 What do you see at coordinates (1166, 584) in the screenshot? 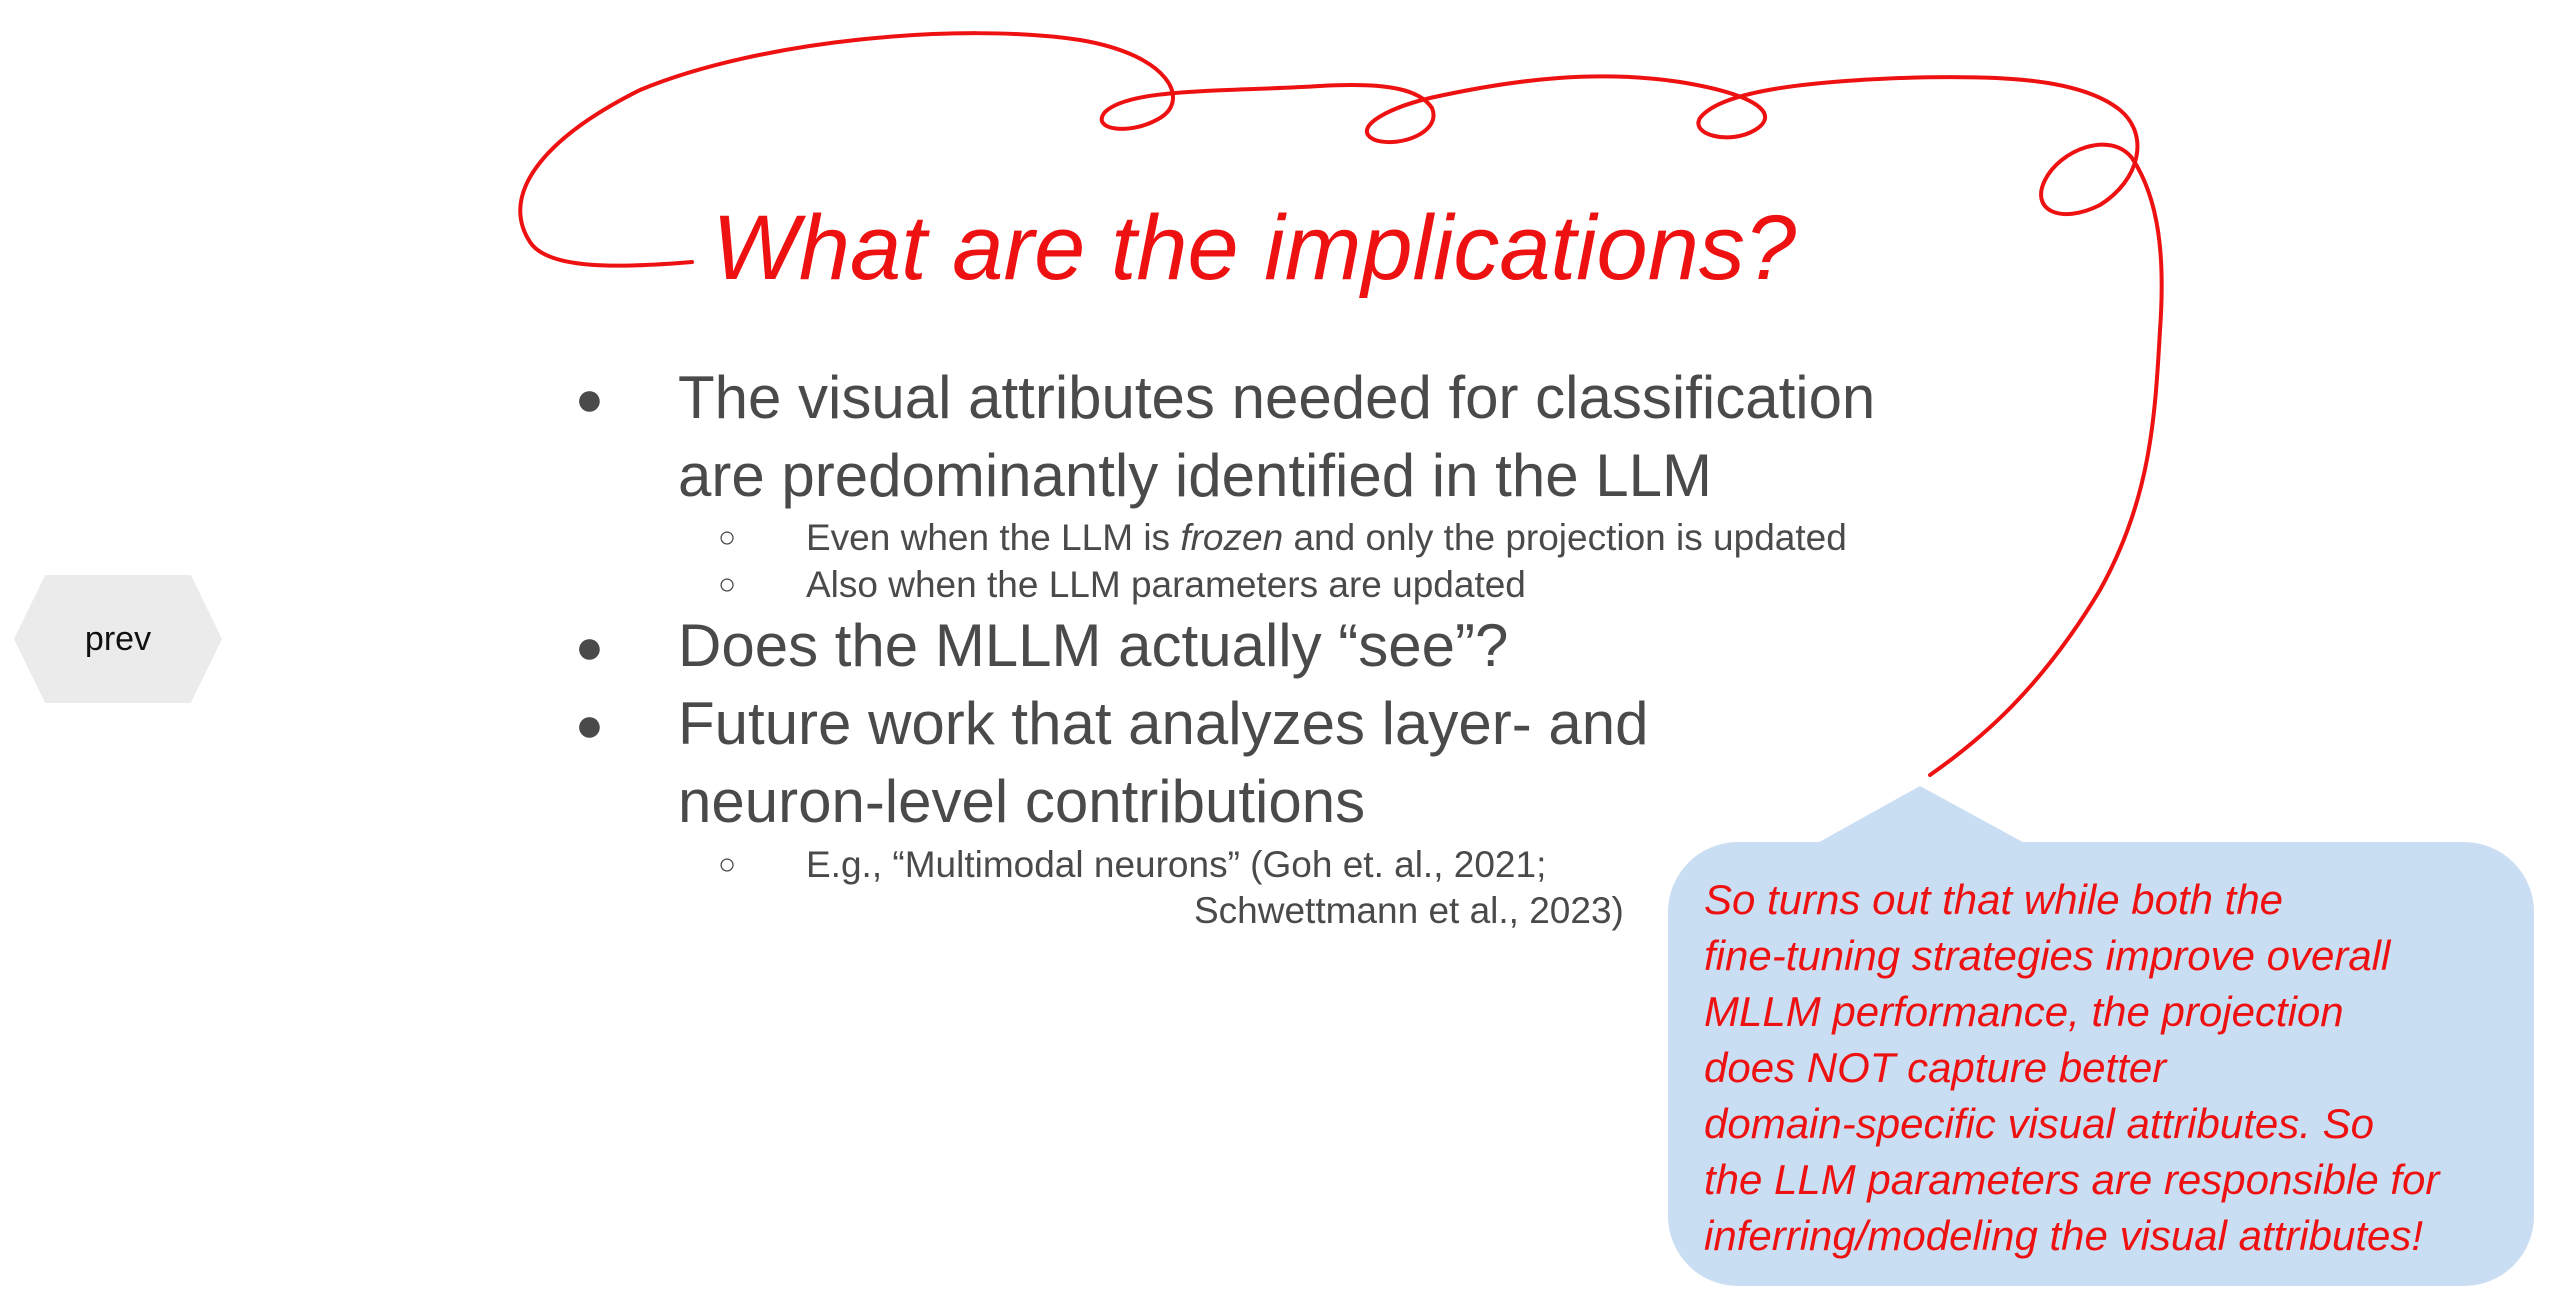
I see `sub-bullet-item-2: Also when the LLM parameters are updated` at bounding box center [1166, 584].